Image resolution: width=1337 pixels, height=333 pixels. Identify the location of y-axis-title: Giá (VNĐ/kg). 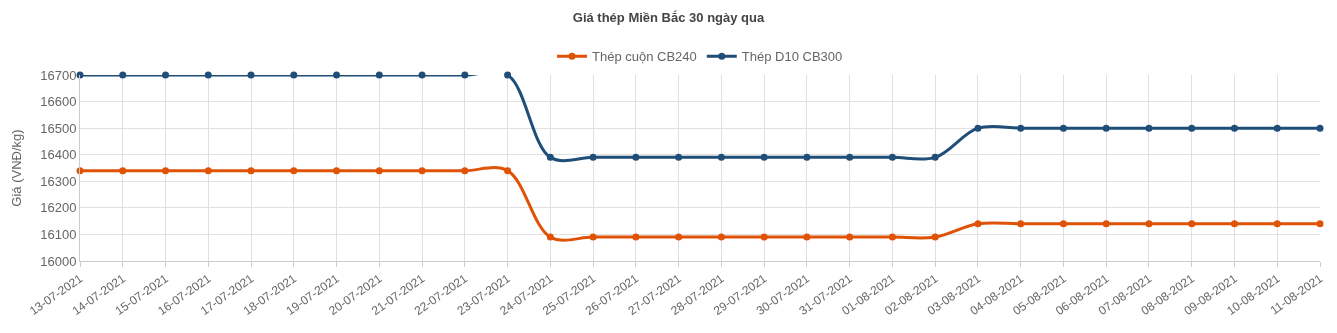
(17, 168).